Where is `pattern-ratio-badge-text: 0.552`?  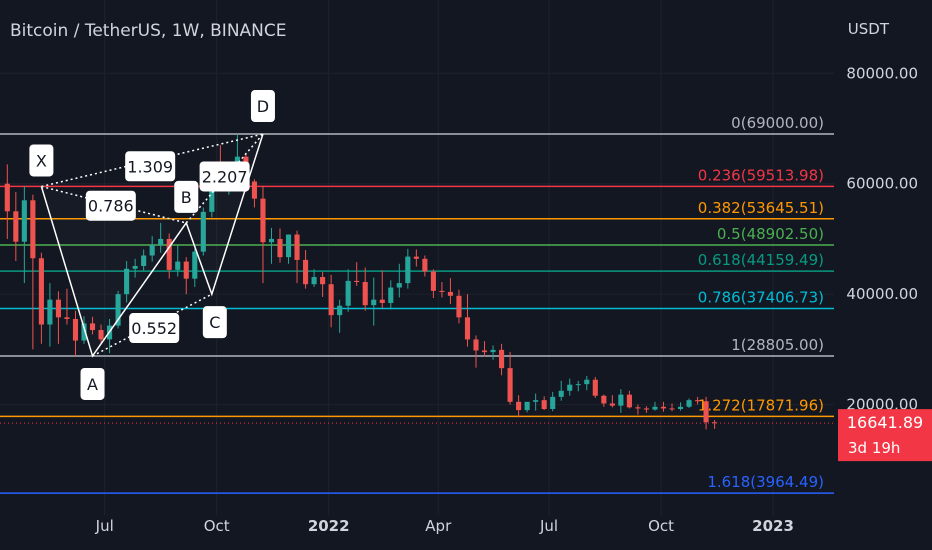 pattern-ratio-badge-text: 0.552 is located at coordinates (154, 328).